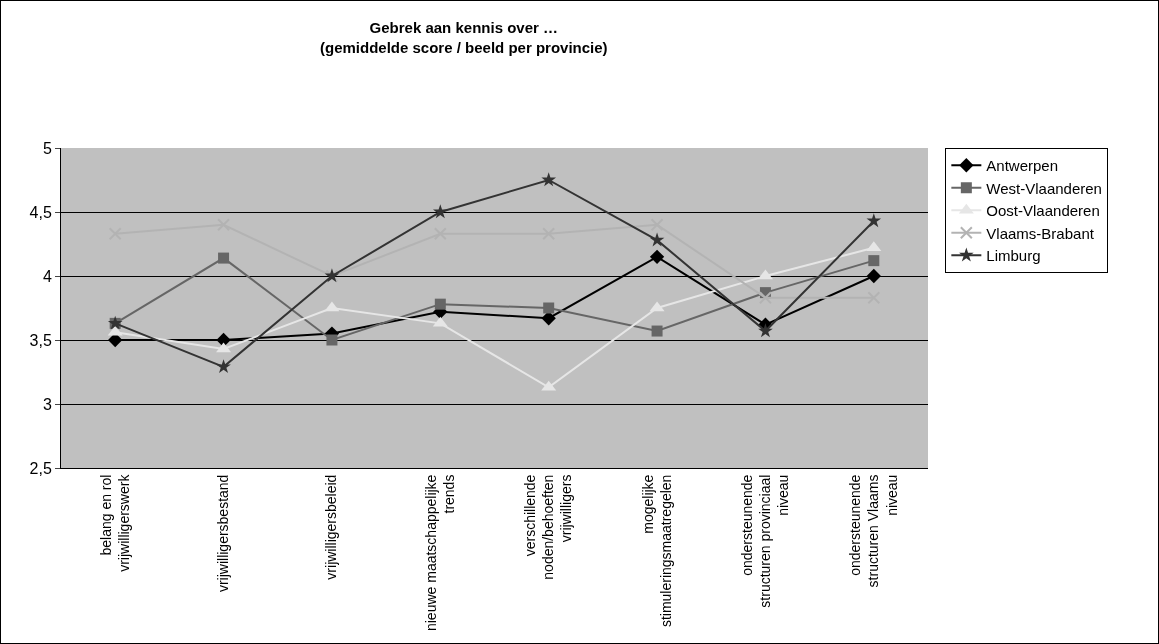 The image size is (1159, 644). I want to click on y-tick-label: 3, so click(47, 404).